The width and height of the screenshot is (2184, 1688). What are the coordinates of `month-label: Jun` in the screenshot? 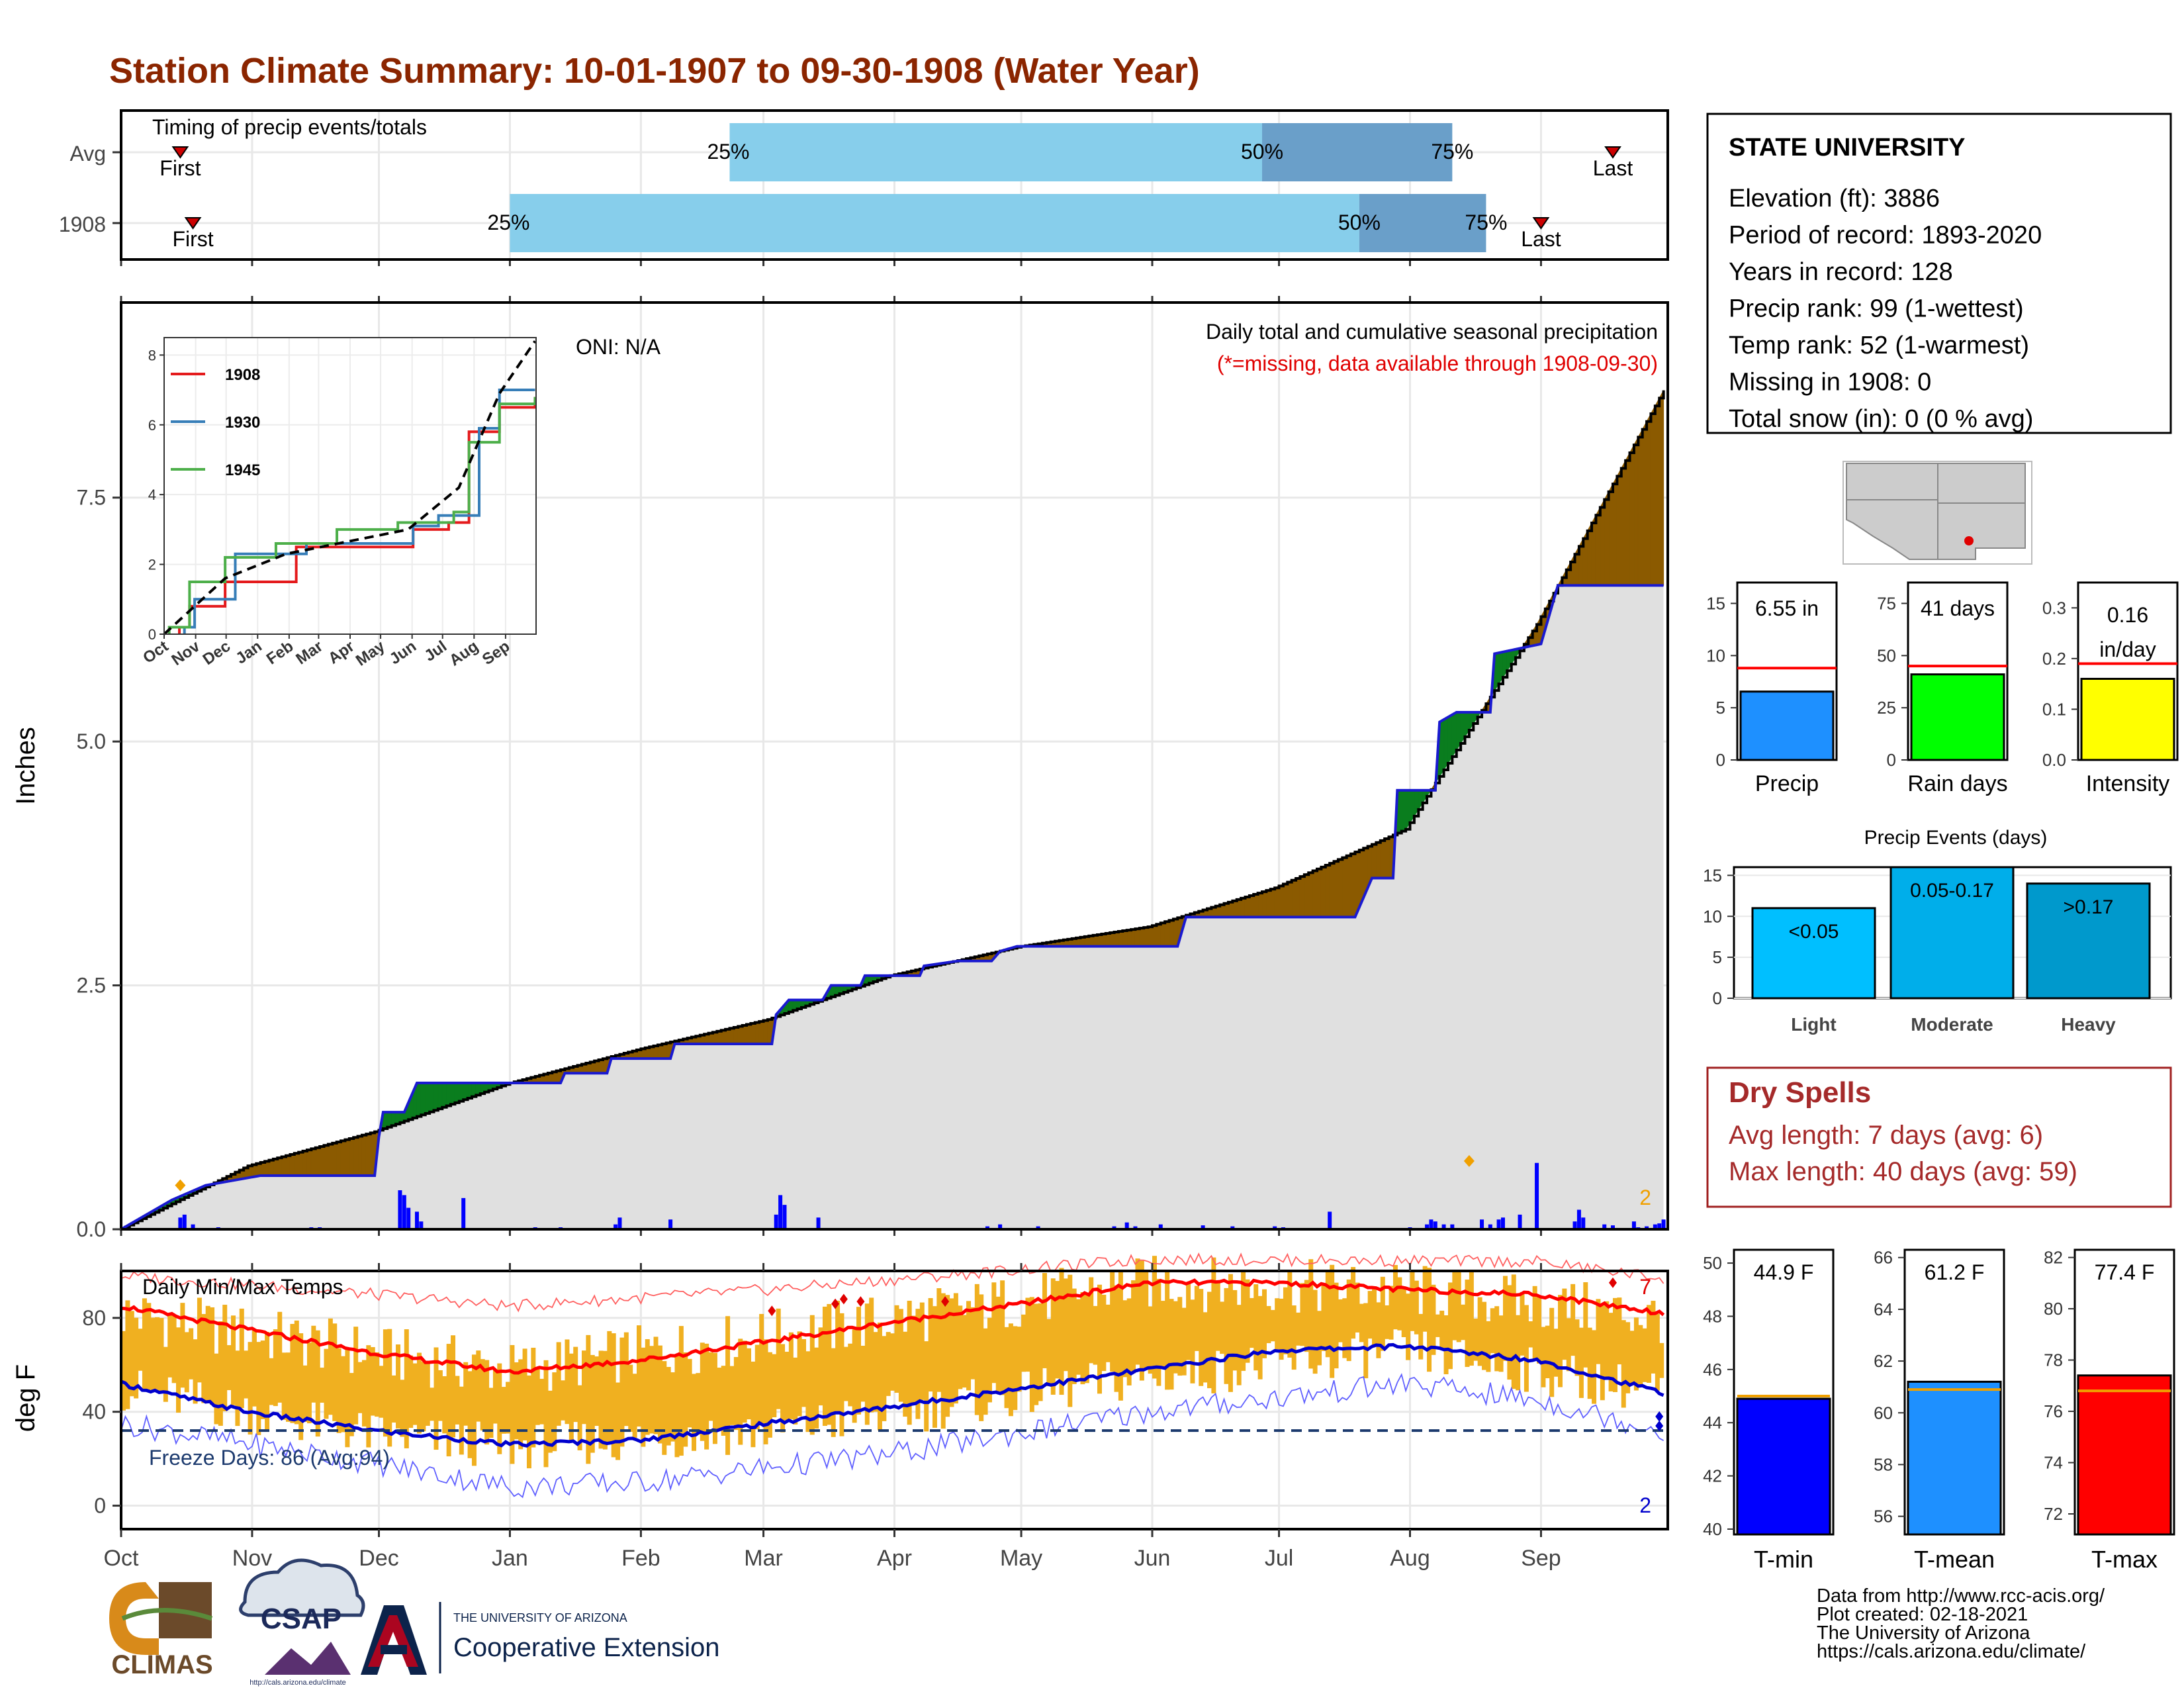 It's located at (1152, 1558).